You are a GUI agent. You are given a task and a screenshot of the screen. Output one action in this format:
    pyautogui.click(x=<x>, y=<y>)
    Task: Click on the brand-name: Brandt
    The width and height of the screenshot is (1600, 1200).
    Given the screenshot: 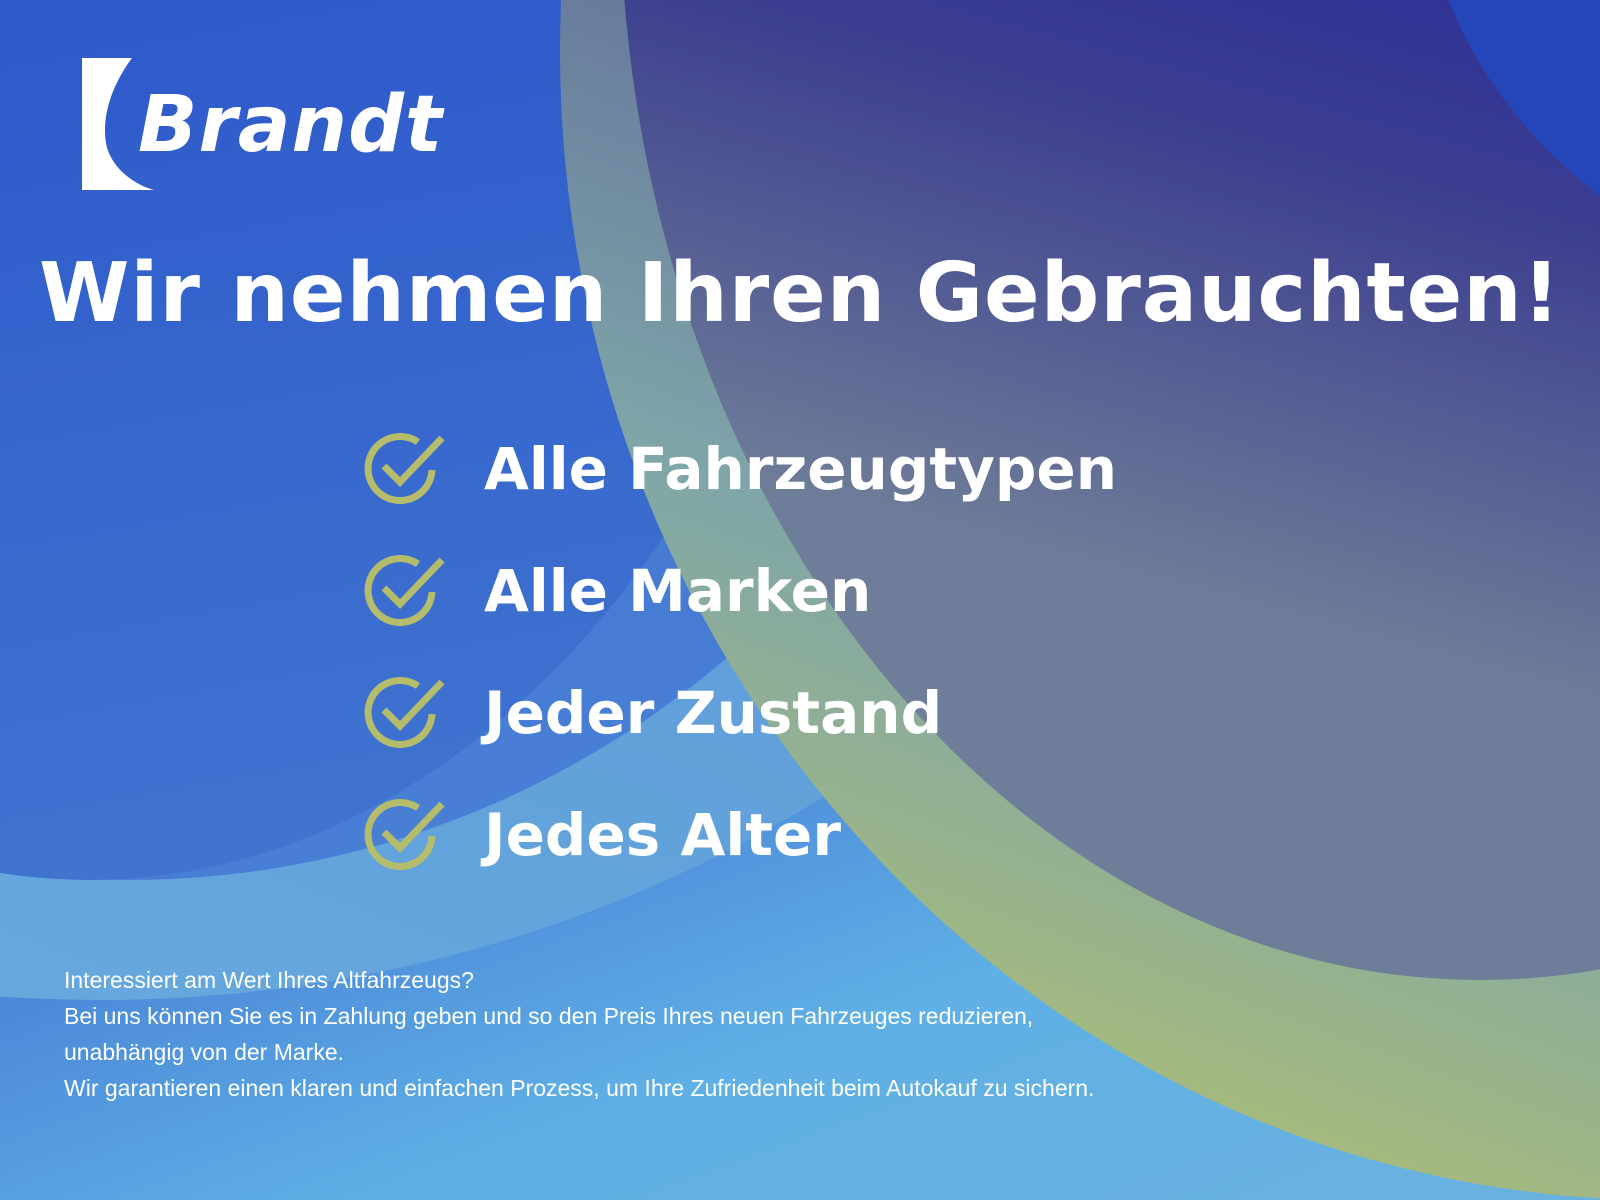 What is the action you would take?
    pyautogui.click(x=291, y=125)
    